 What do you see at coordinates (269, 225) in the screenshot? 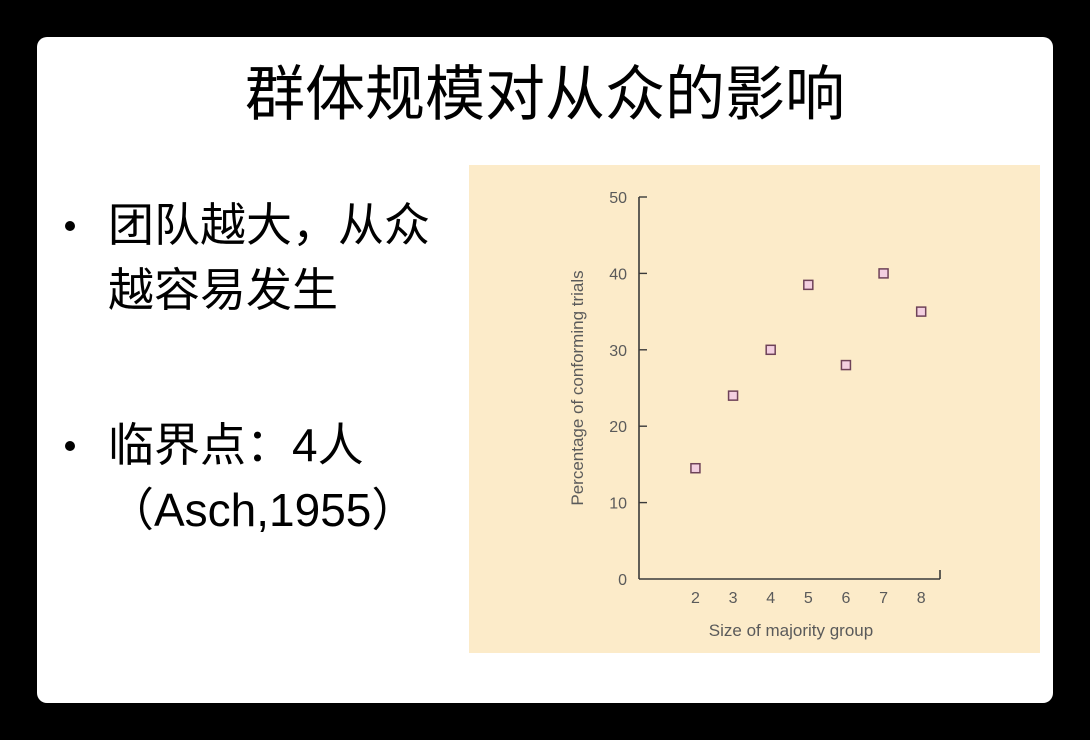
I see `bullet-text-line: 团队越大，从众` at bounding box center [269, 225].